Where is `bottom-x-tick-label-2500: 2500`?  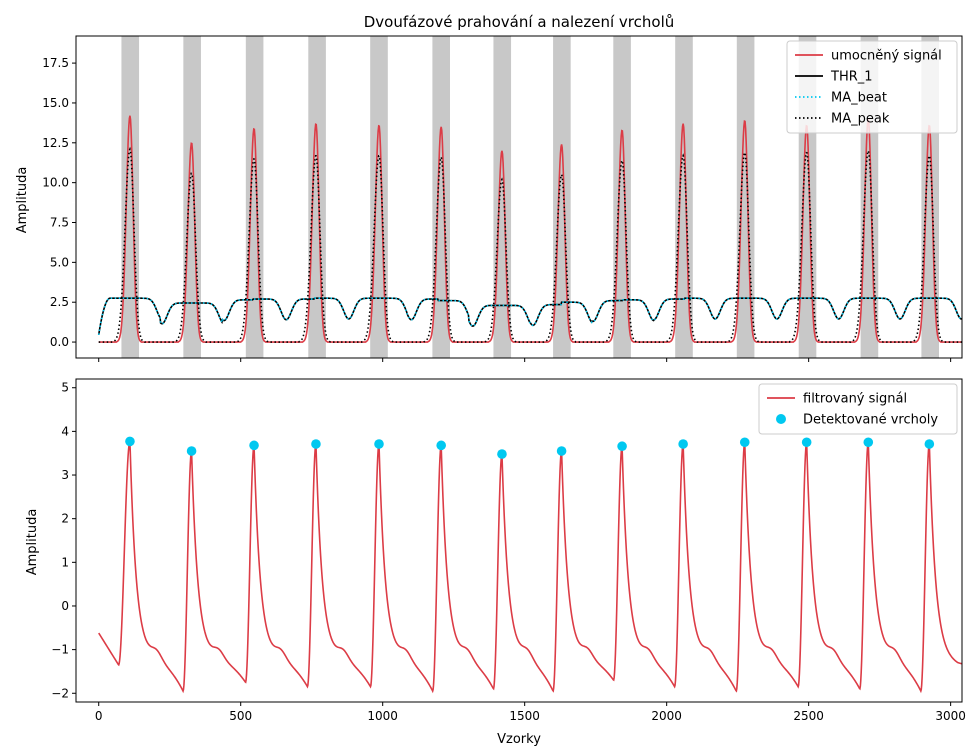
bottom-x-tick-label-2500: 2500 is located at coordinates (808, 716).